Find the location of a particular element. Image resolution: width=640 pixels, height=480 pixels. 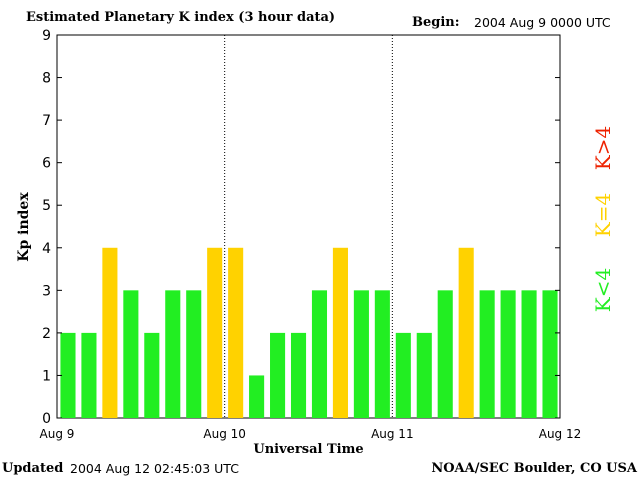

y-axis-title: Kp index is located at coordinates (24, 227).